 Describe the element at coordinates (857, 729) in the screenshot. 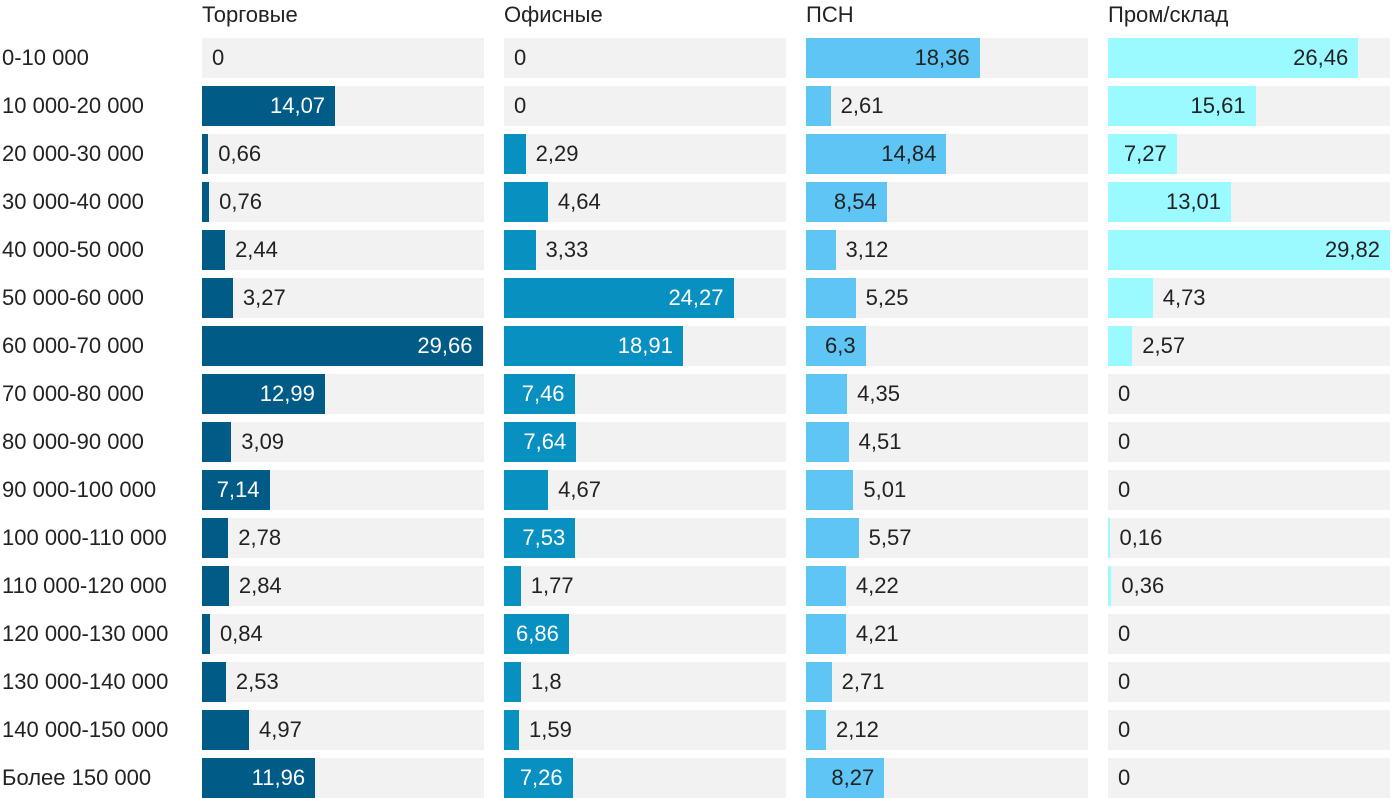

I see `data-label: 2,12` at that location.